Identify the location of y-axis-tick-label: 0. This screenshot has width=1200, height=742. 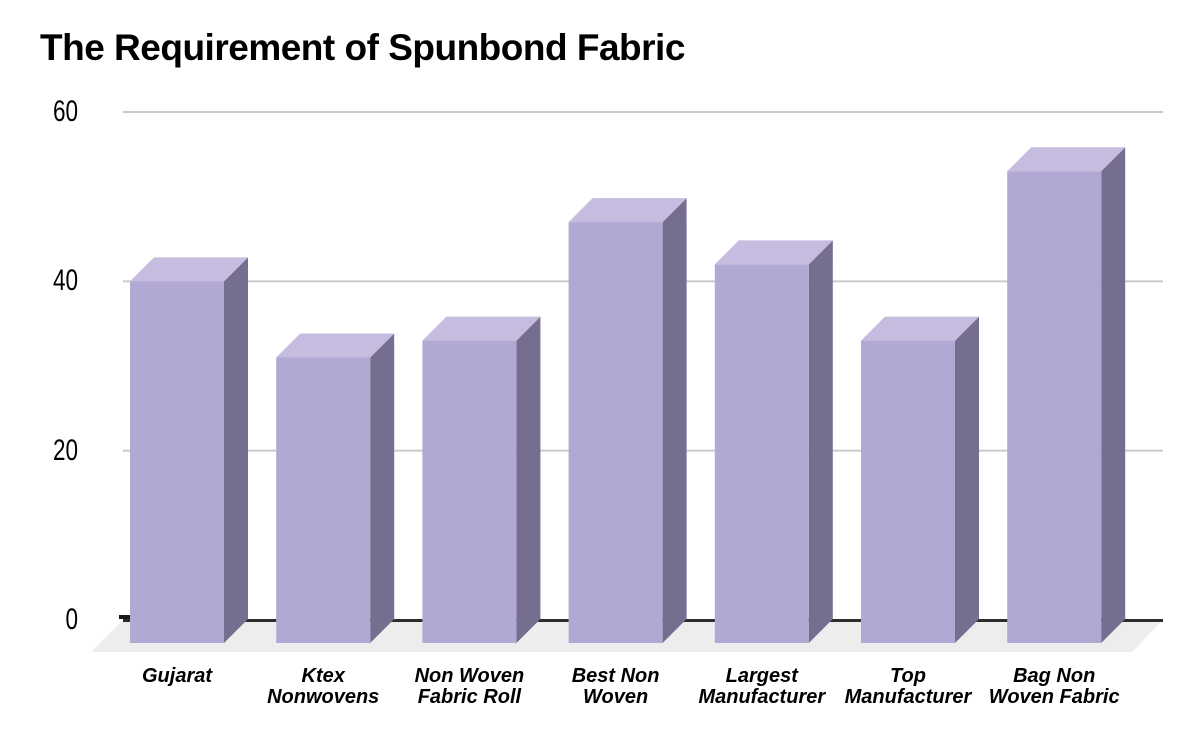
(71, 619).